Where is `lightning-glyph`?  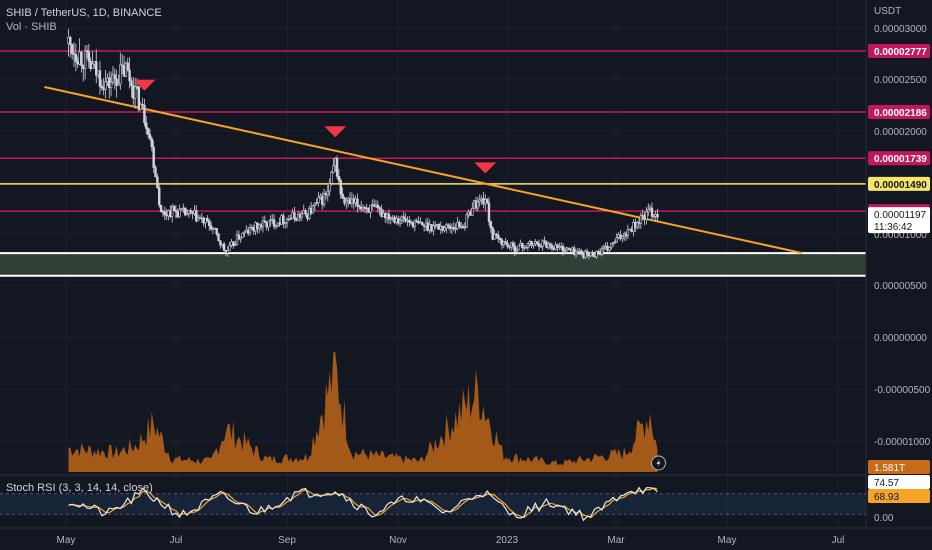
lightning-glyph is located at coordinates (658, 463).